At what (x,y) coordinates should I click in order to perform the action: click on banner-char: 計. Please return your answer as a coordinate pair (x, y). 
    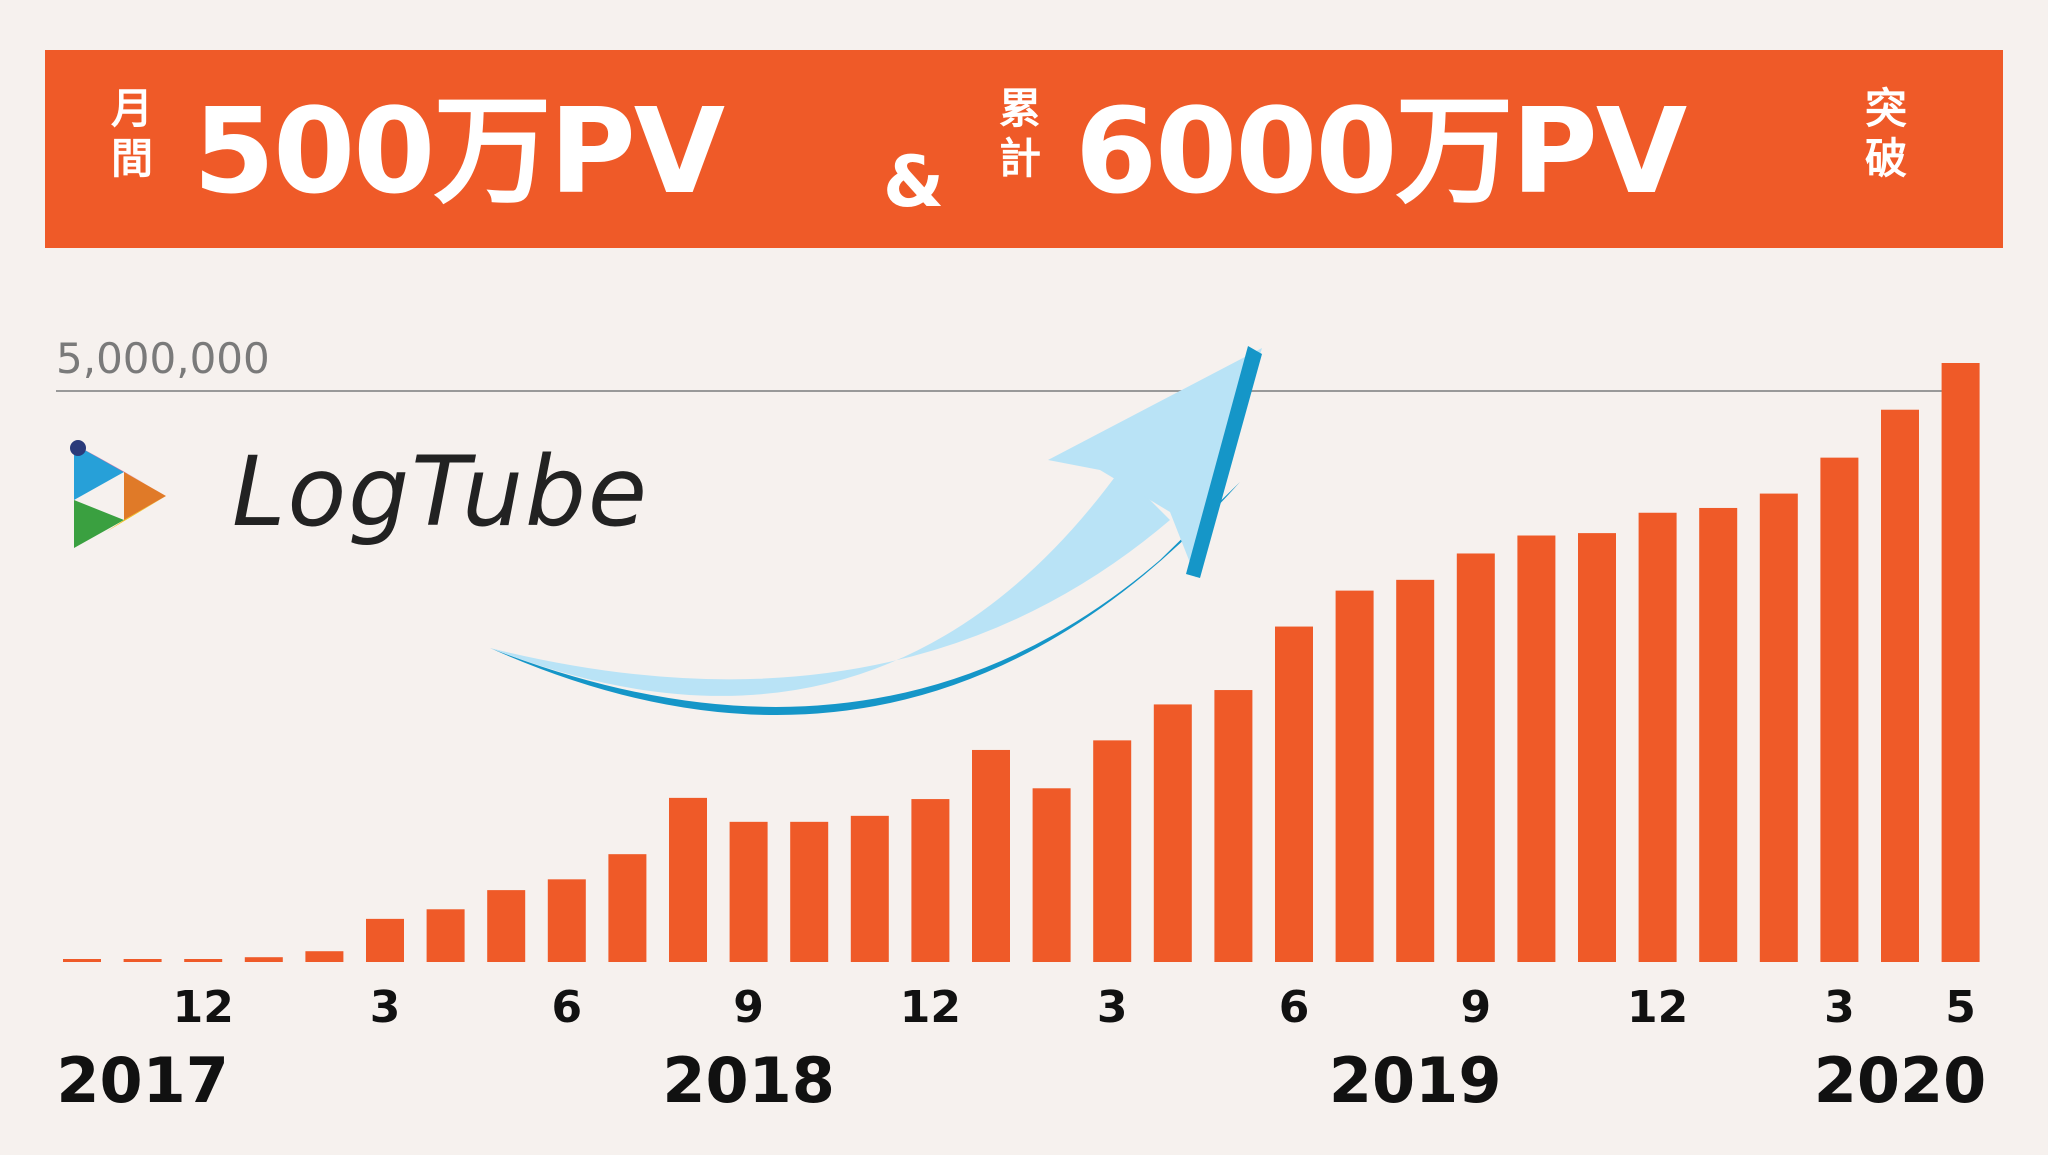
    Looking at the image, I should click on (1019, 158).